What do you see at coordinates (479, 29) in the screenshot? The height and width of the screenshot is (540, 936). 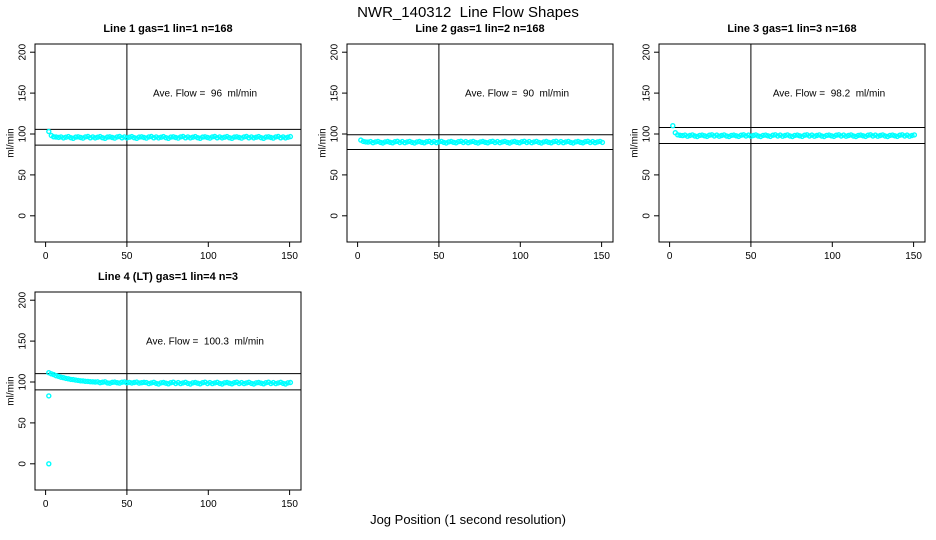 I see `svg-text: Line 2 gas=1 lin=2 n=168` at bounding box center [479, 29].